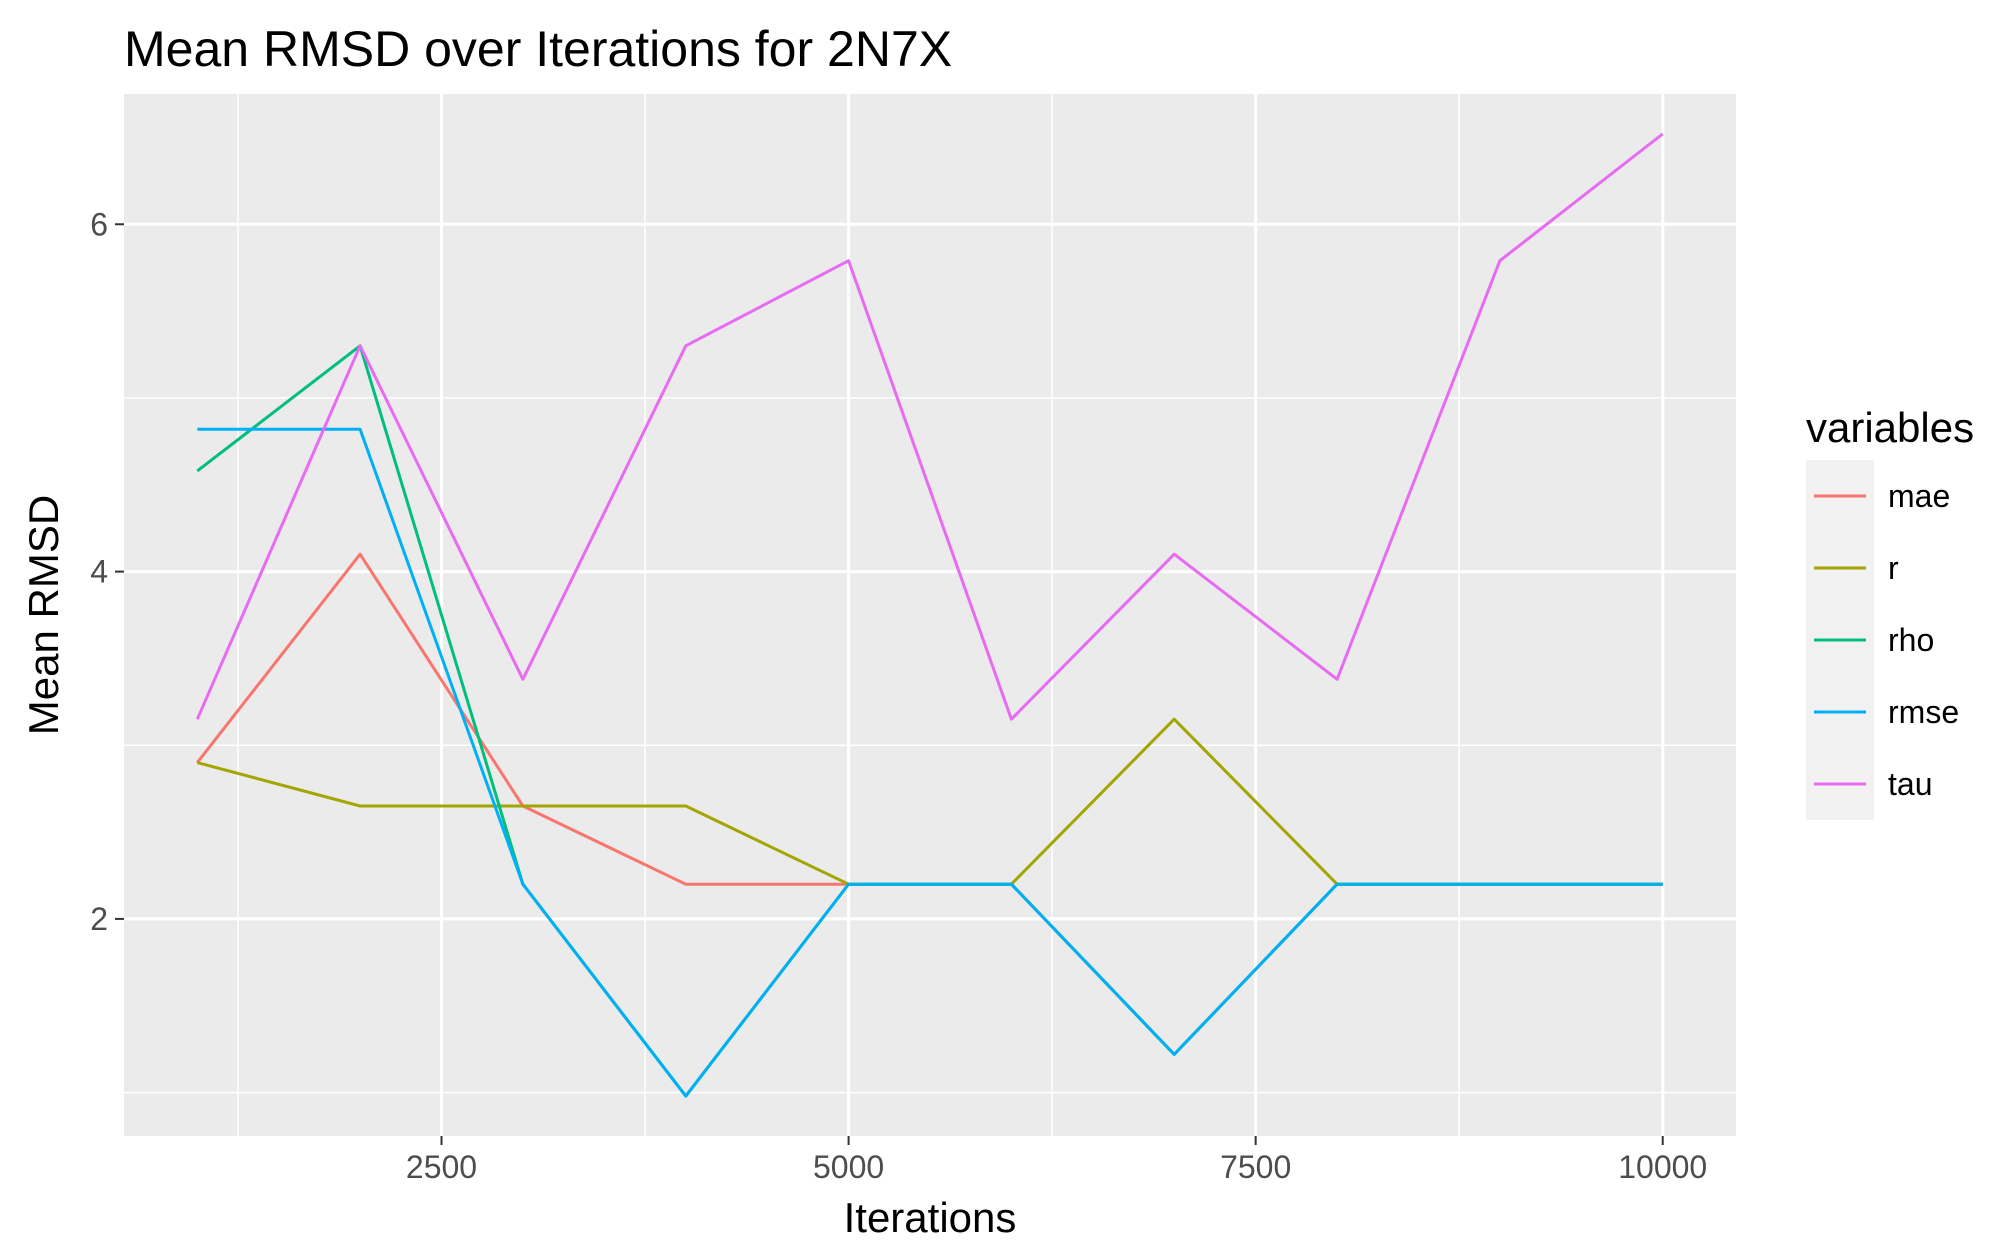 Image resolution: width=2010 pixels, height=1248 pixels. What do you see at coordinates (99, 919) in the screenshot?
I see `y-tick-label: 2` at bounding box center [99, 919].